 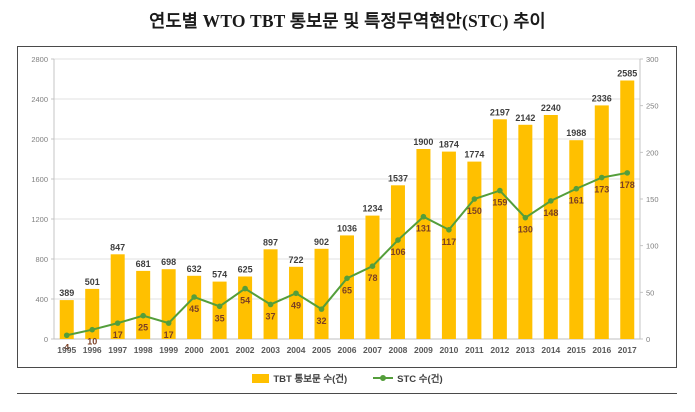 I want to click on footer-divider, so click(x=347, y=393).